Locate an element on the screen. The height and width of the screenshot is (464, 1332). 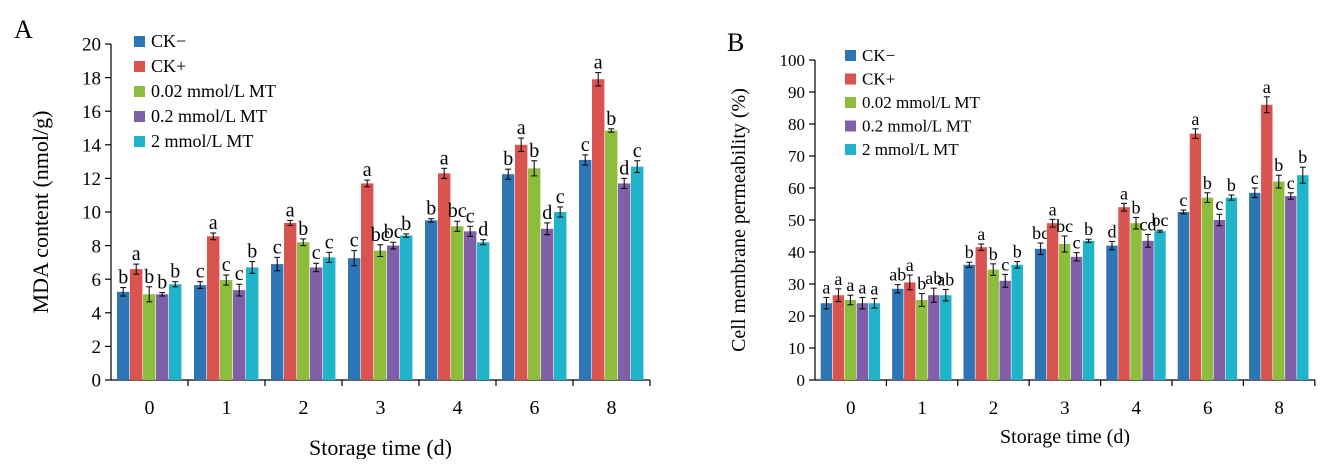
x-tick-label: 4 is located at coordinates (458, 408).